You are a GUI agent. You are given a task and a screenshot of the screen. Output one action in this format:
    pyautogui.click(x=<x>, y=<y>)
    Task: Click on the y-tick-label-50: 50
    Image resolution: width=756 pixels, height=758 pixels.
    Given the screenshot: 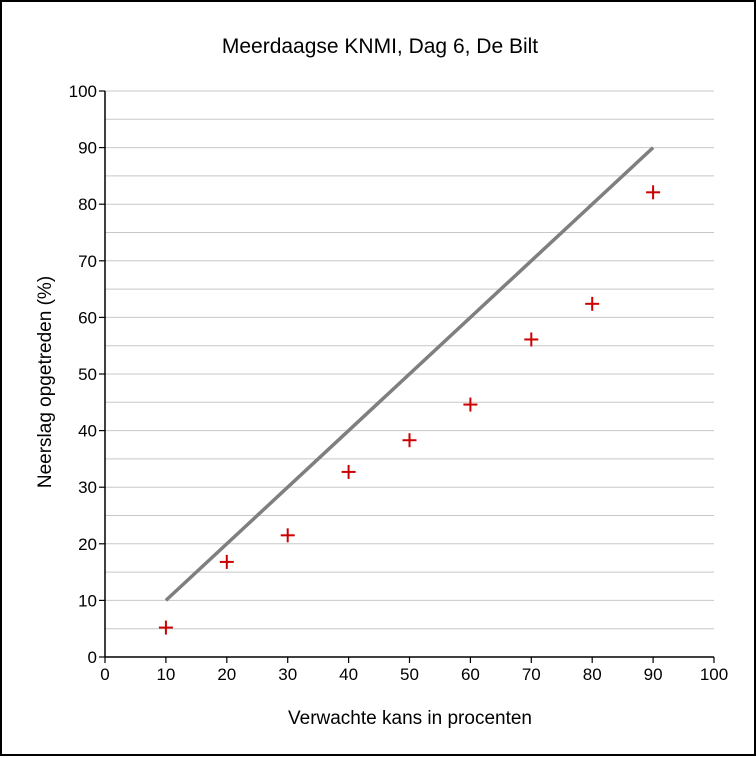 What is the action you would take?
    pyautogui.click(x=87, y=374)
    